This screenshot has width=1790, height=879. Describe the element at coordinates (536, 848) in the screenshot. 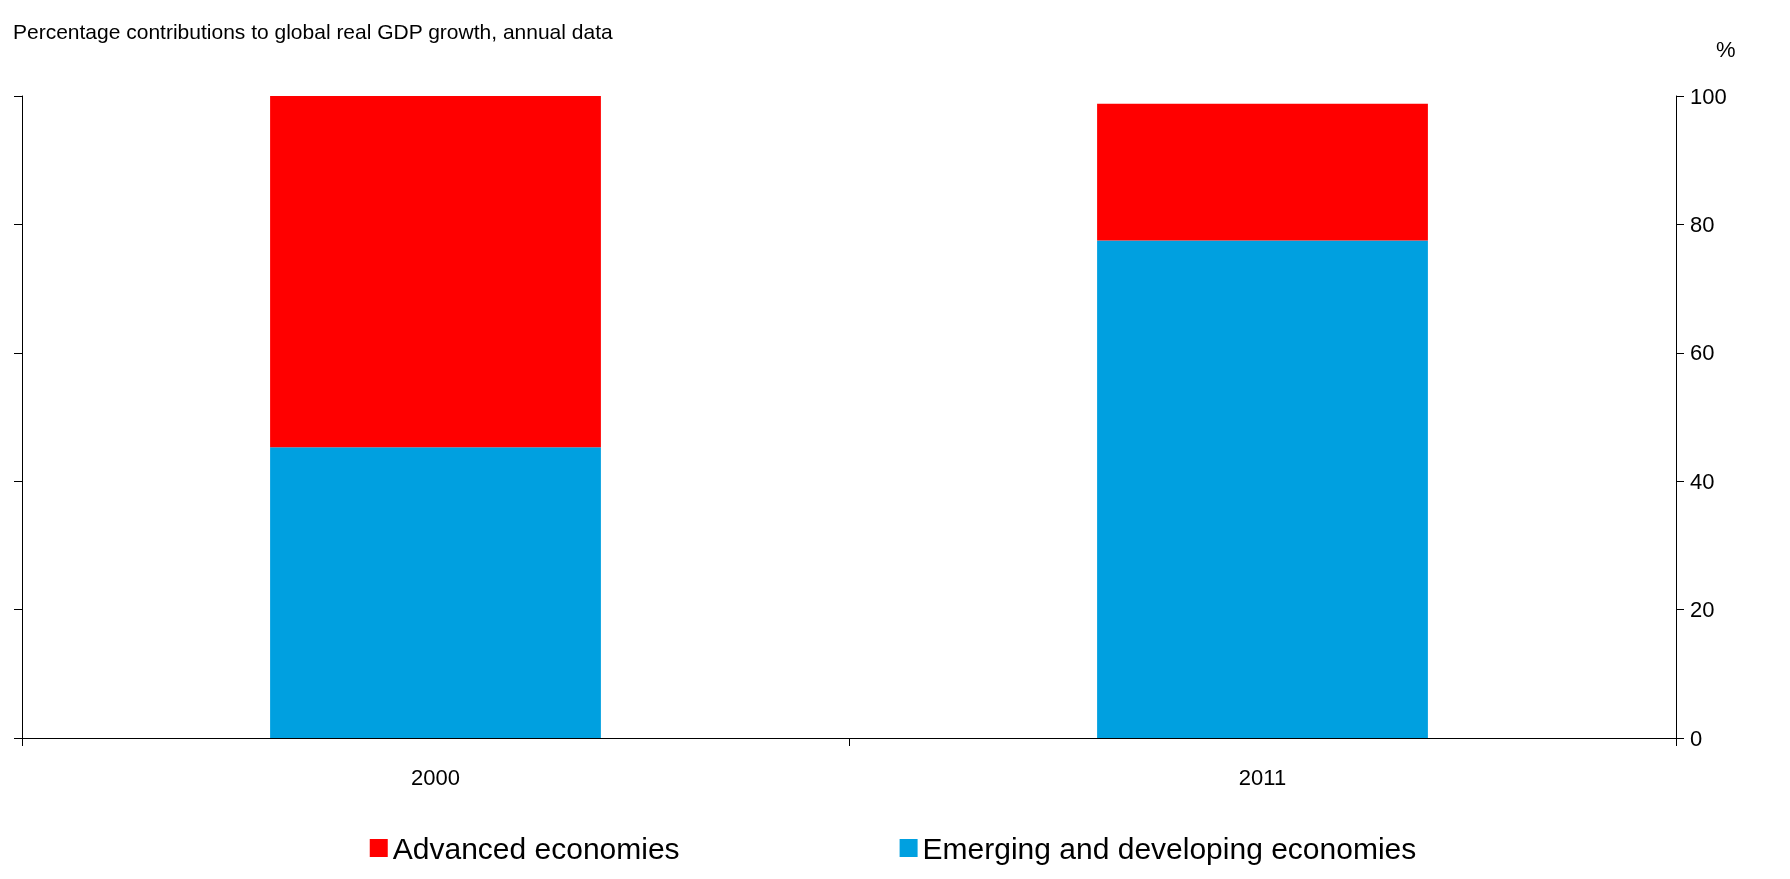

I see `legend-label: Advanced economies` at that location.